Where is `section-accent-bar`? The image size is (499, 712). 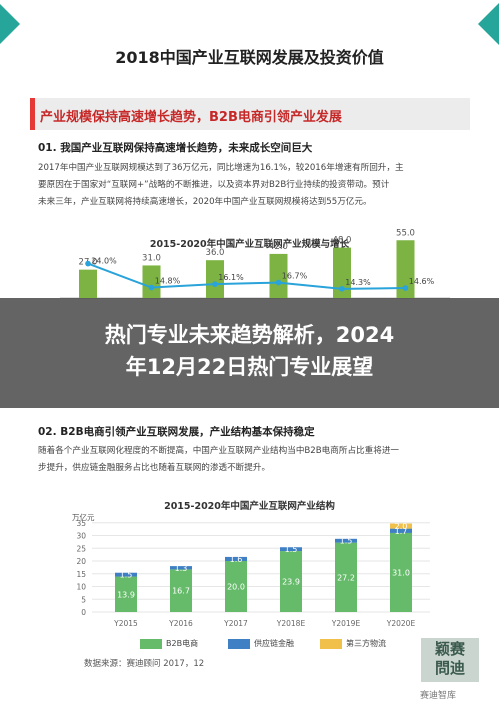 section-accent-bar is located at coordinates (32, 114).